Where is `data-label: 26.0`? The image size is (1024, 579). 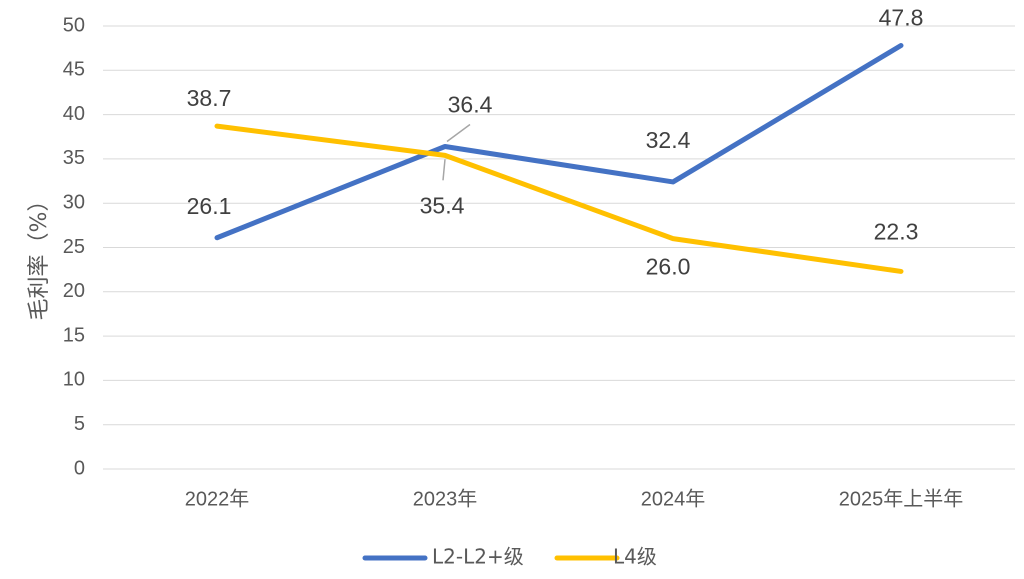
data-label: 26.0 is located at coordinates (668, 267).